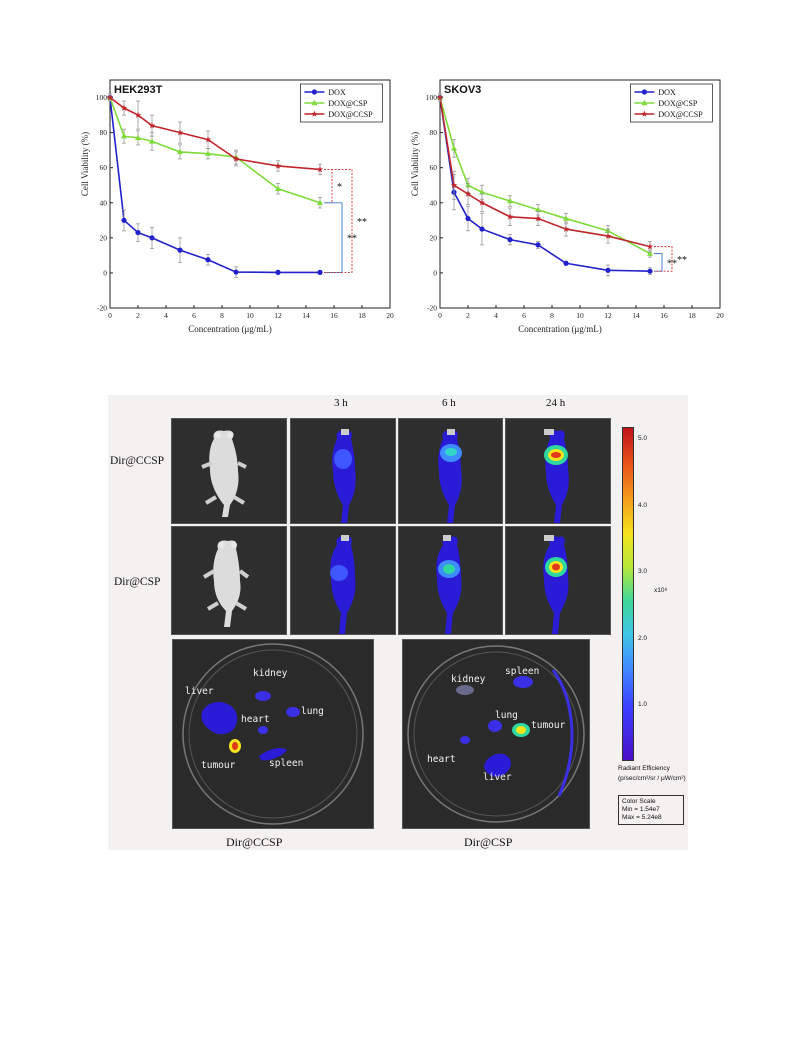 This screenshot has height=1057, width=793. I want to click on scale-tick-4: 4.0, so click(643, 505).